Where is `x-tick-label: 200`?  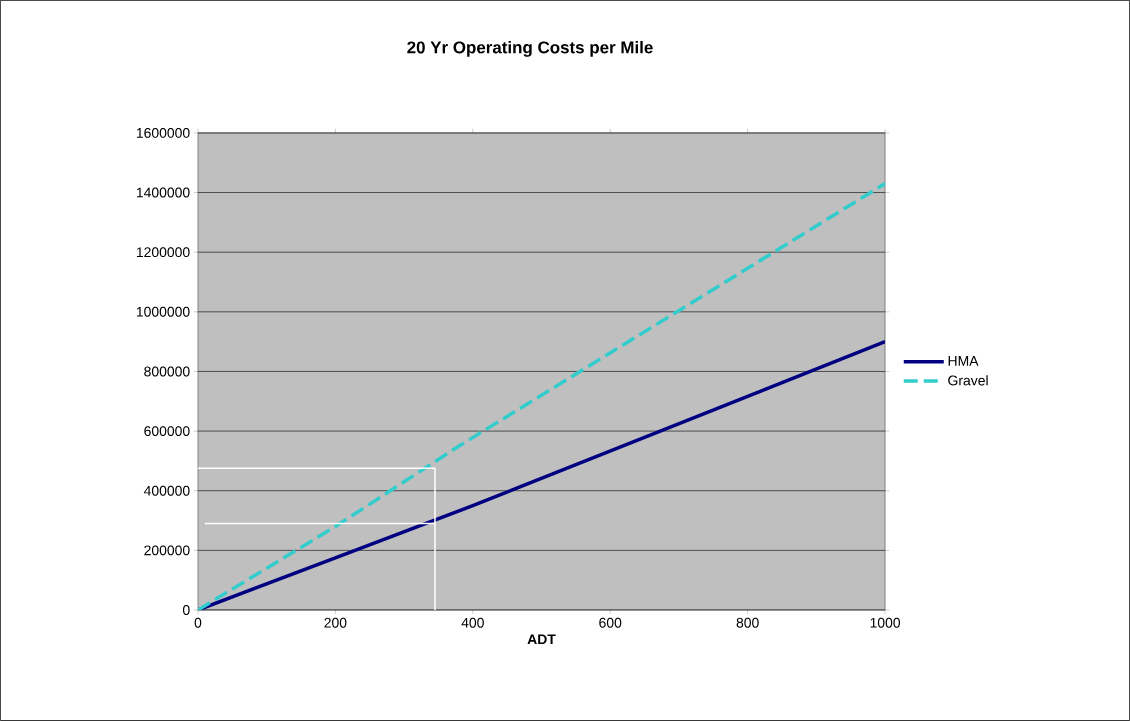 x-tick-label: 200 is located at coordinates (335, 622).